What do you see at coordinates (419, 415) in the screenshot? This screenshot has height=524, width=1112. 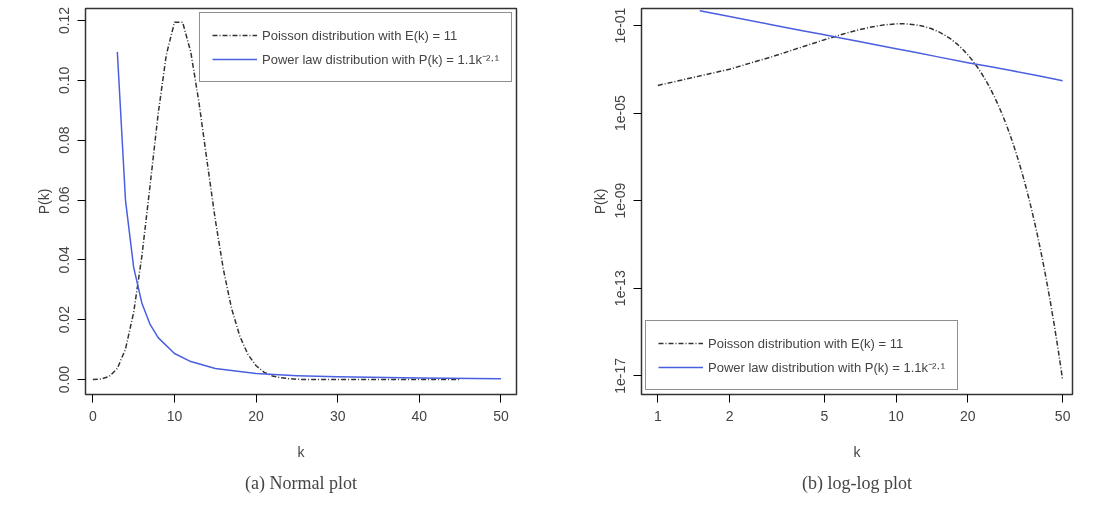 I see `x-tick-label: 40` at bounding box center [419, 415].